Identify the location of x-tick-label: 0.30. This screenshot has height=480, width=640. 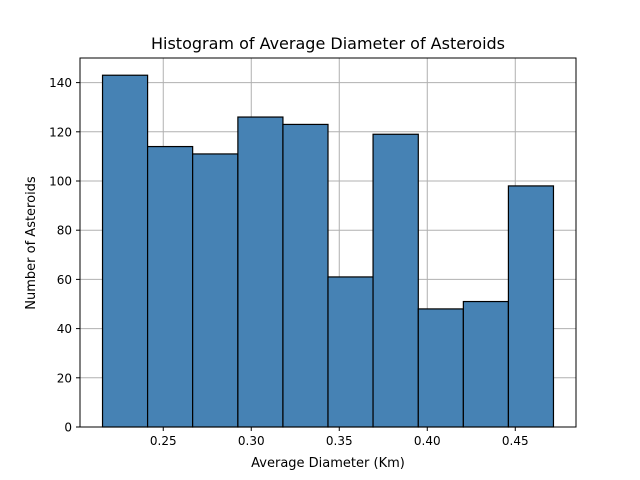
(251, 441).